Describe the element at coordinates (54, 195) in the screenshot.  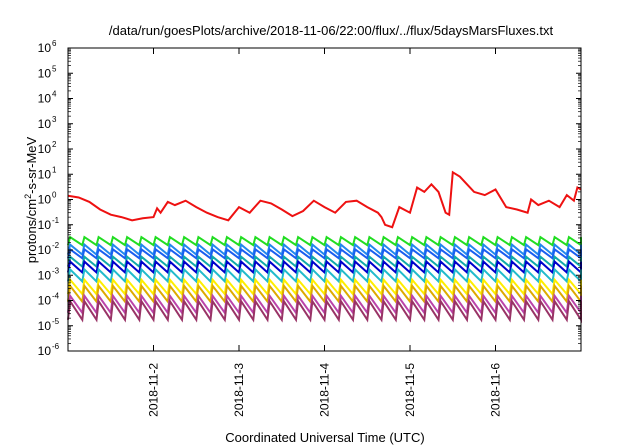
I see `y-tick-exponent: 0` at that location.